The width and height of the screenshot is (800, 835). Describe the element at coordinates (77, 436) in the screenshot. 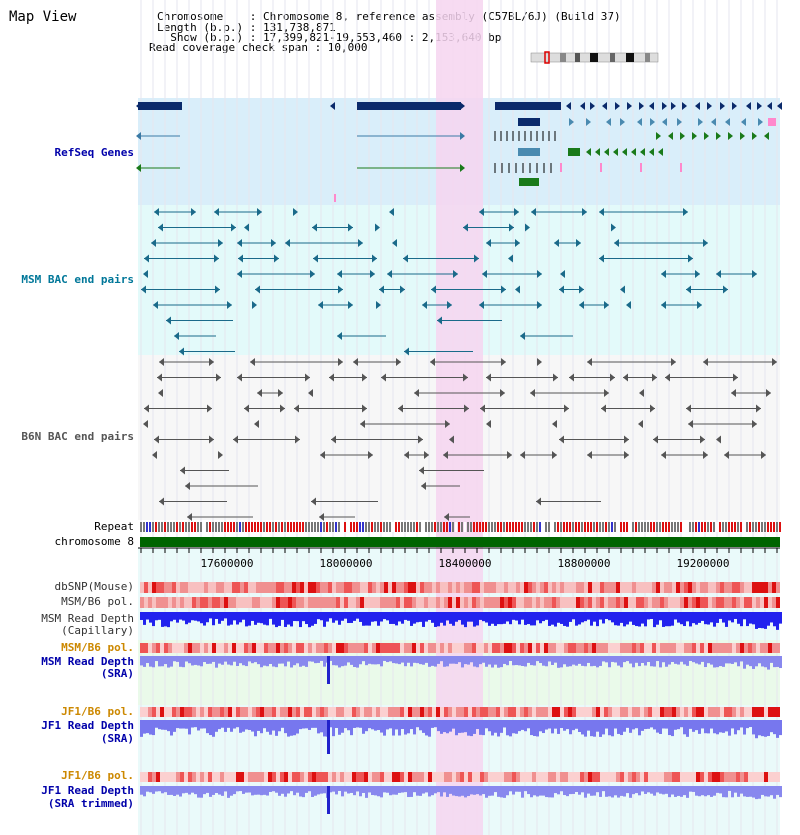

I see `b6n-bac-track-label: B6N BAC end pairs` at that location.